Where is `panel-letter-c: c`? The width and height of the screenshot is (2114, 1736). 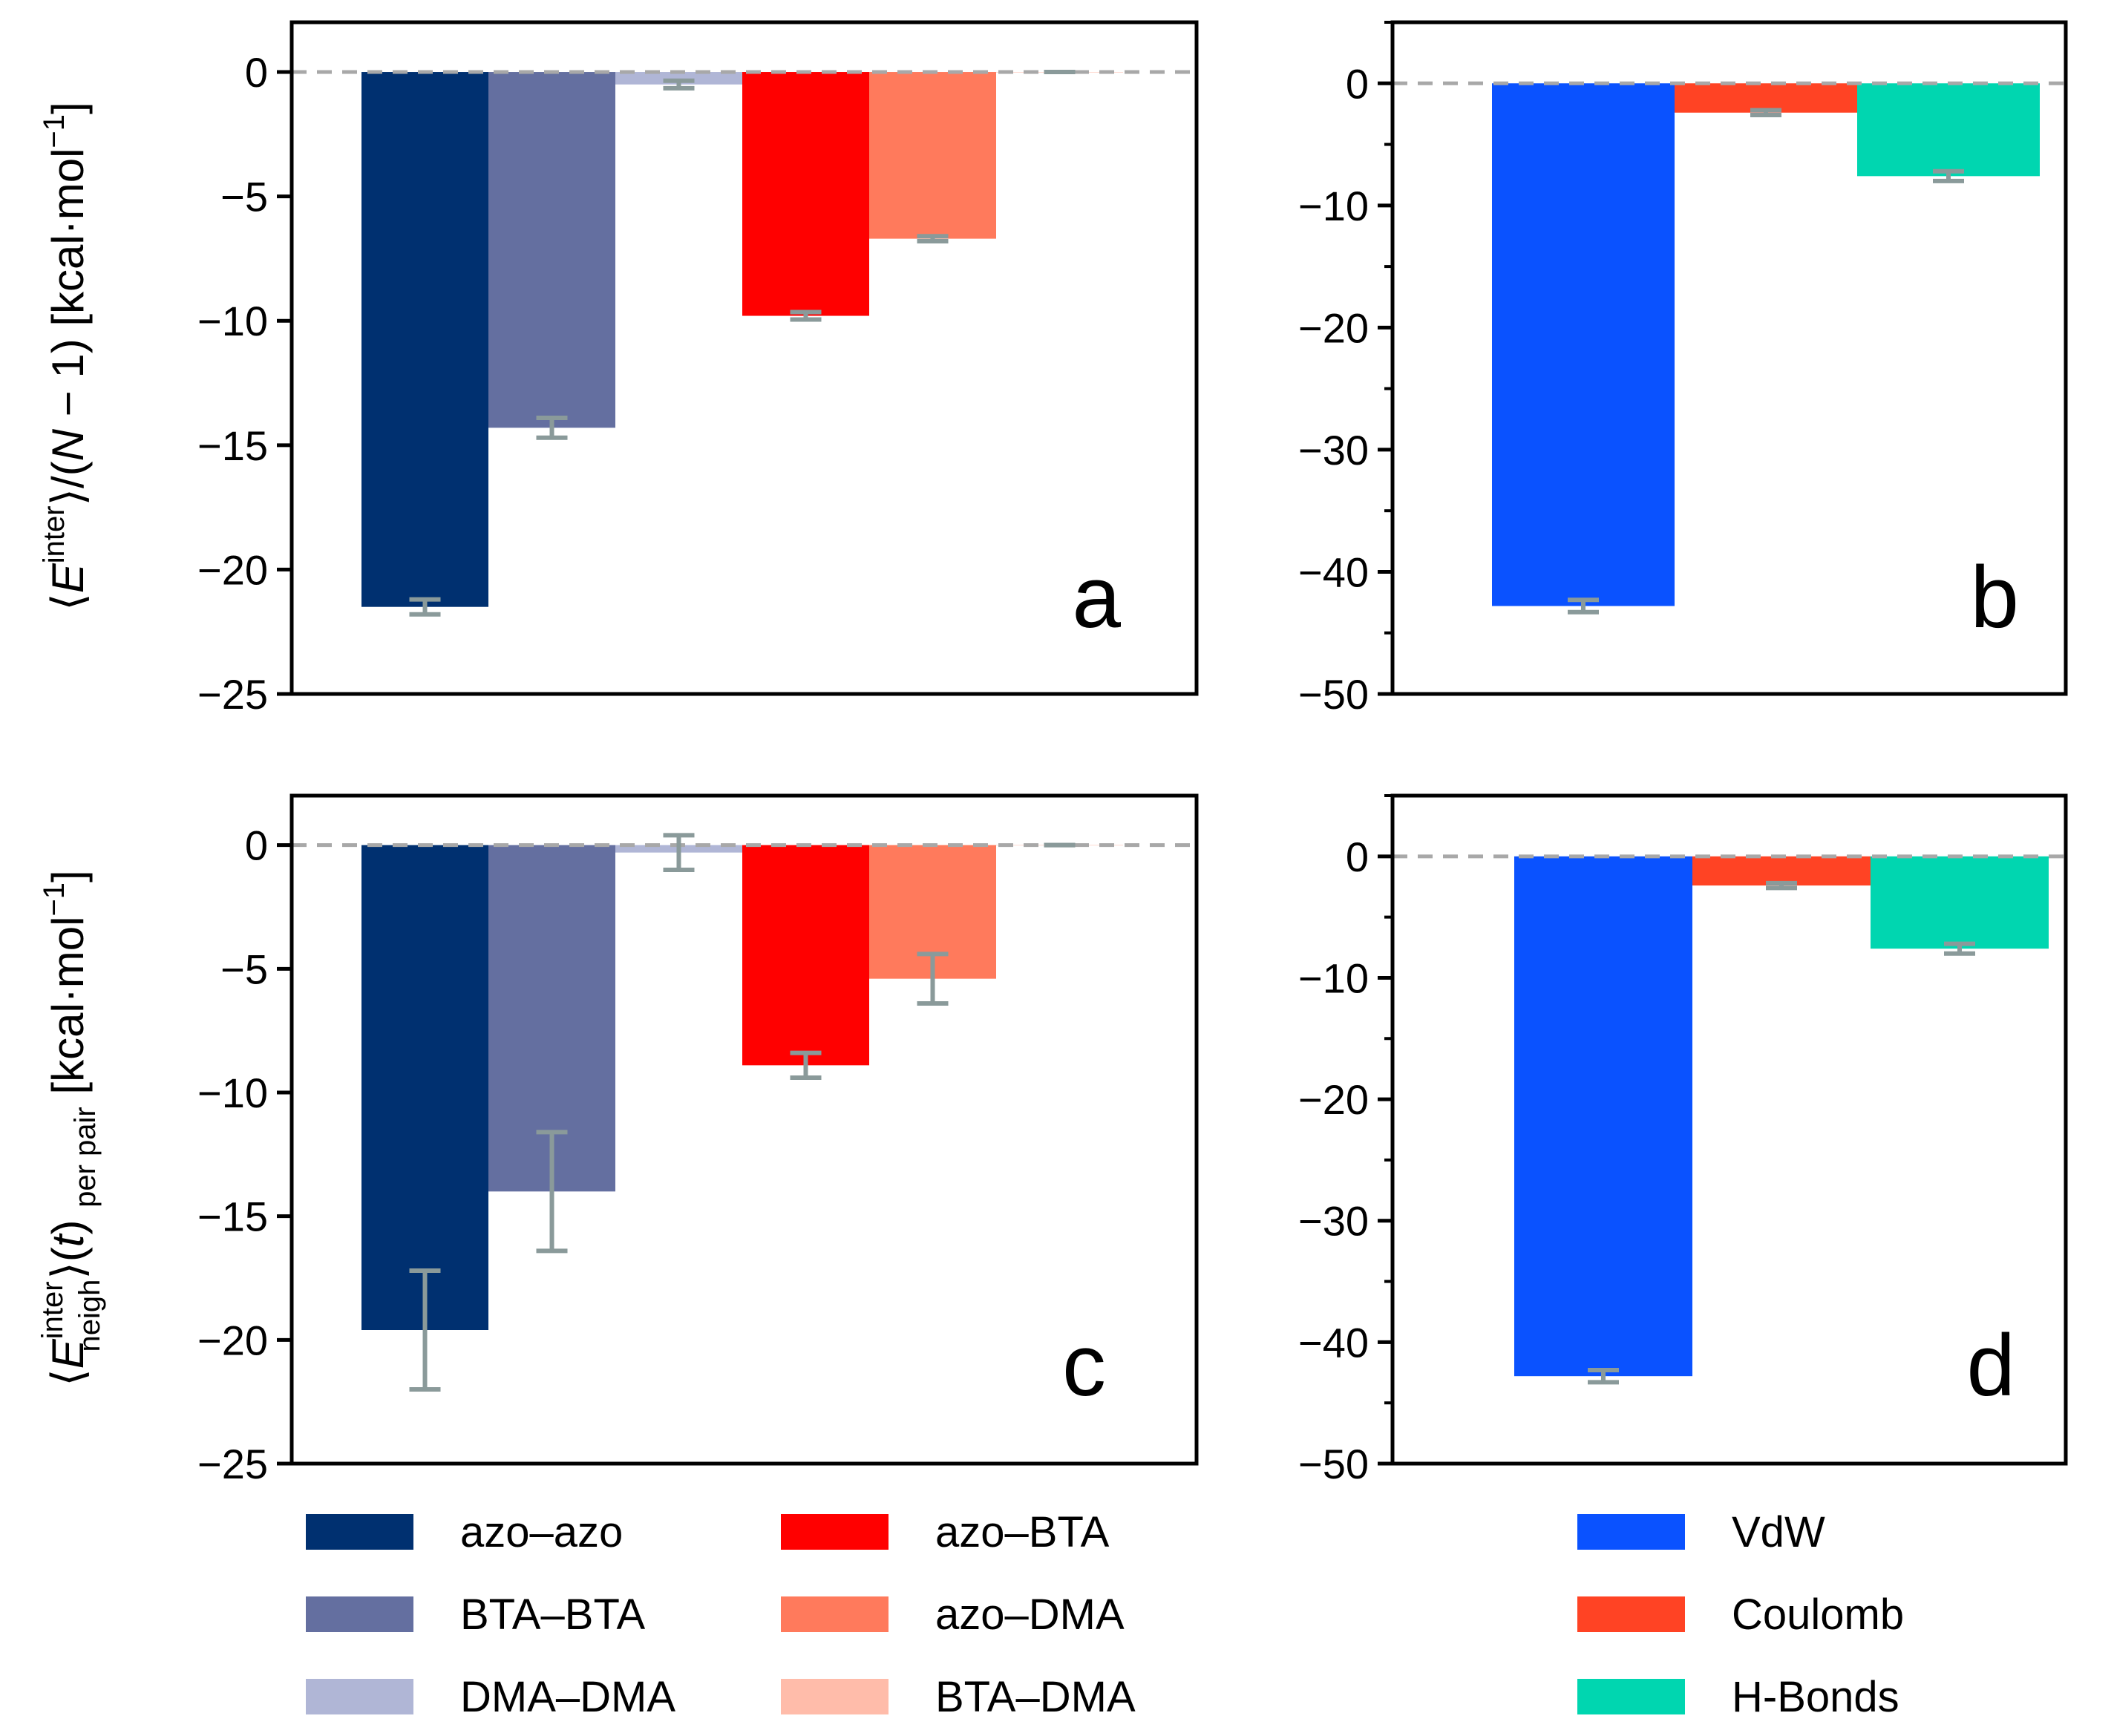 panel-letter-c: c is located at coordinates (1084, 1366).